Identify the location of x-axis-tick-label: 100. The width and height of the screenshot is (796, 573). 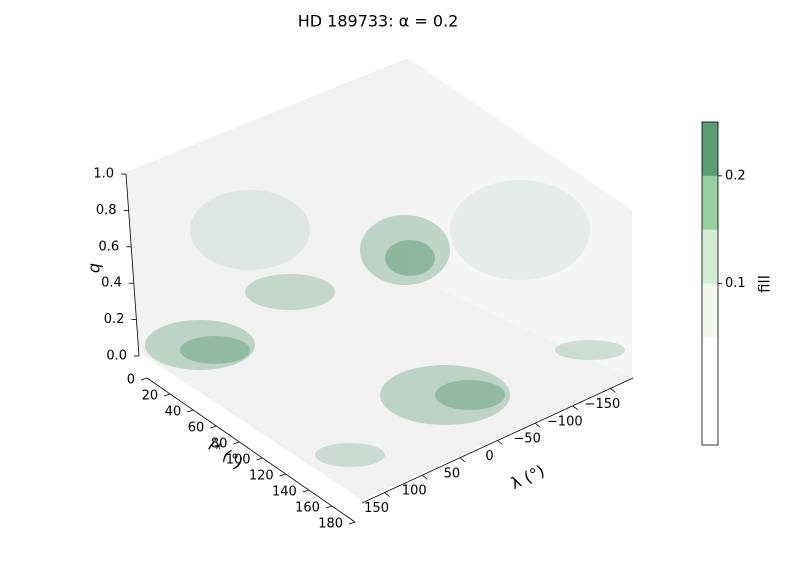
(414, 491).